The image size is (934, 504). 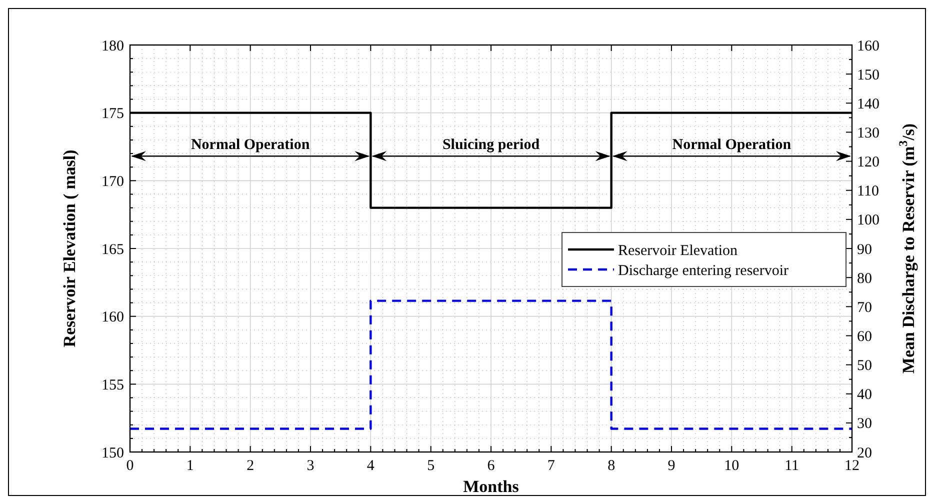 What do you see at coordinates (868, 104) in the screenshot?
I see `y2-tick-label: 140` at bounding box center [868, 104].